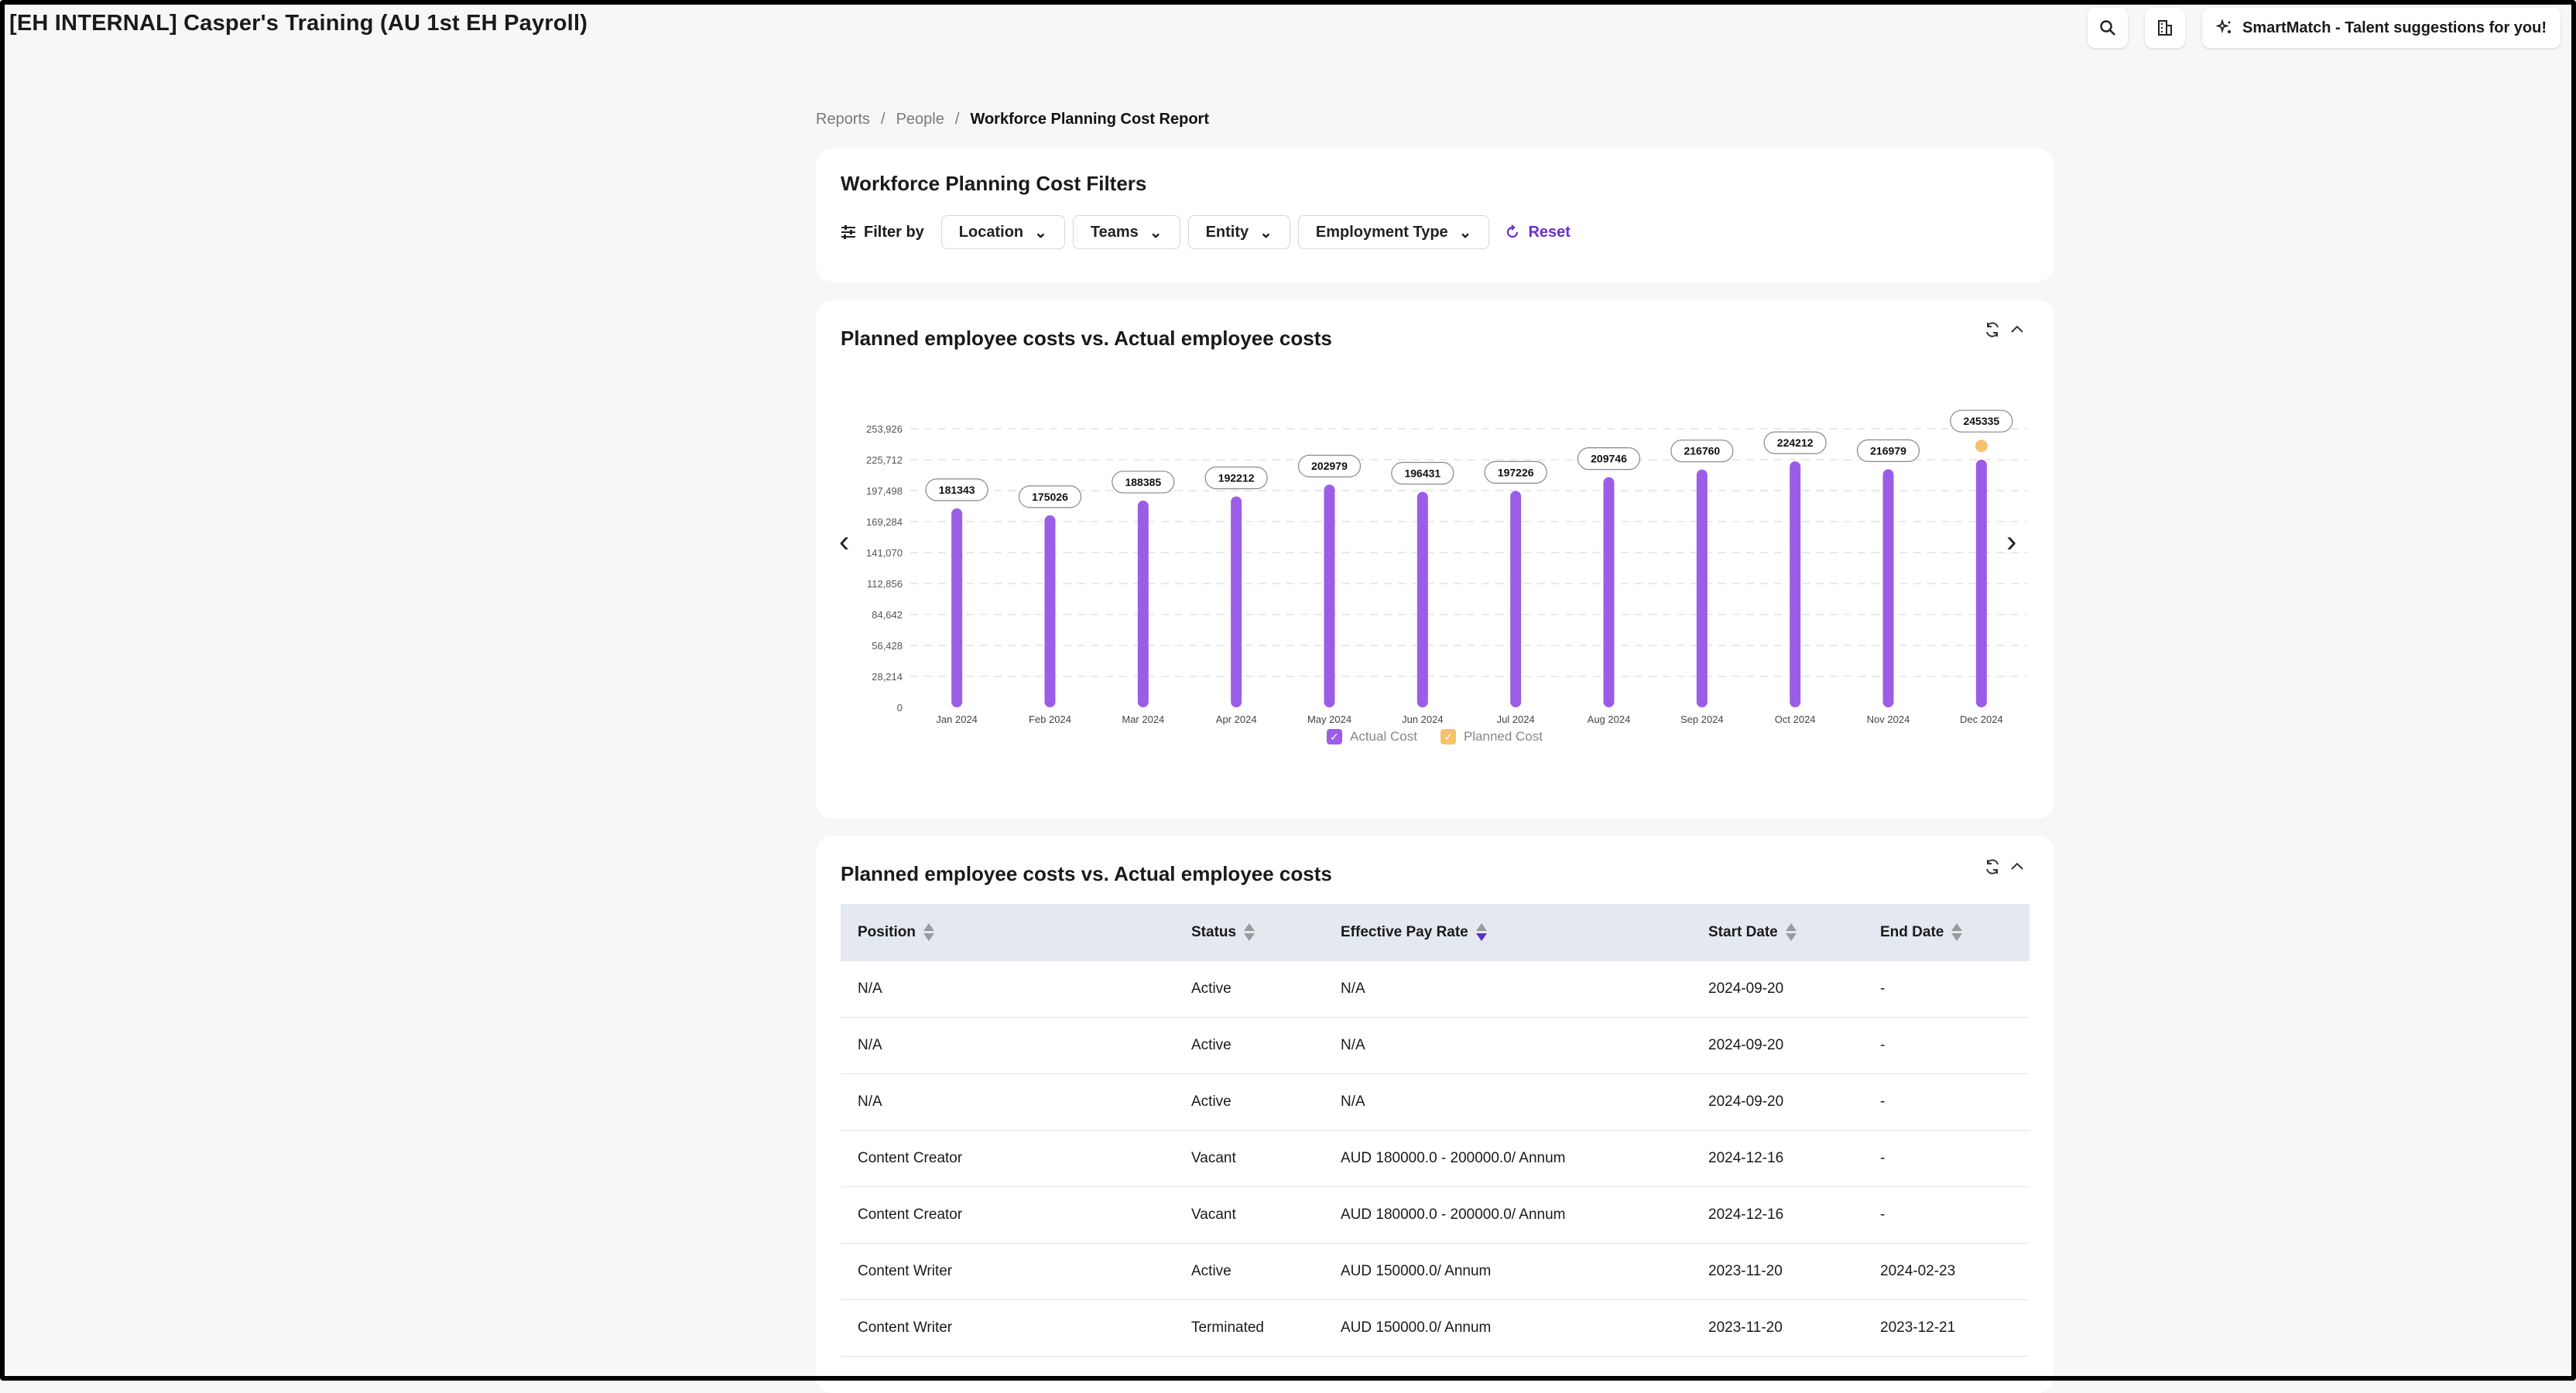  What do you see at coordinates (1777, 1215) in the screenshot?
I see `cell-start-date: 2024-12-16` at bounding box center [1777, 1215].